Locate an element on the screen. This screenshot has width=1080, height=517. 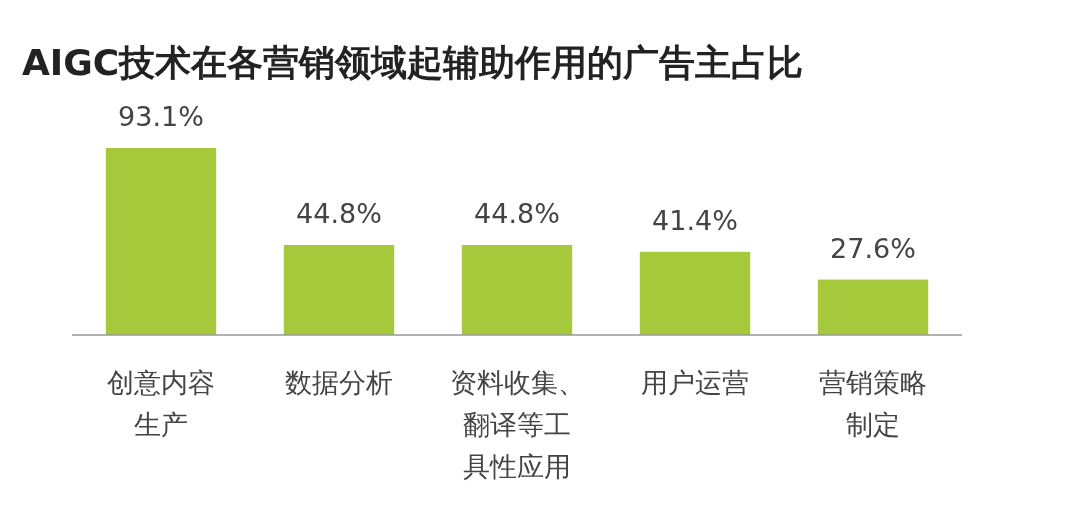
x-tick-label: 创意内容生产 is located at coordinates (161, 403).